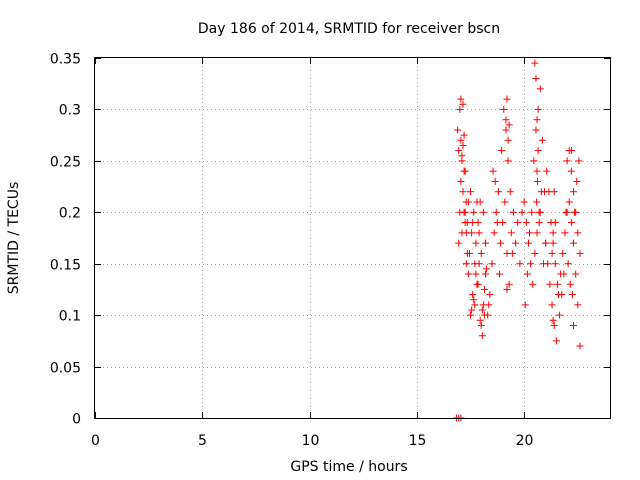  Describe the element at coordinates (14, 238) in the screenshot. I see `y-axis-title: SRMTID / TECUs` at that location.